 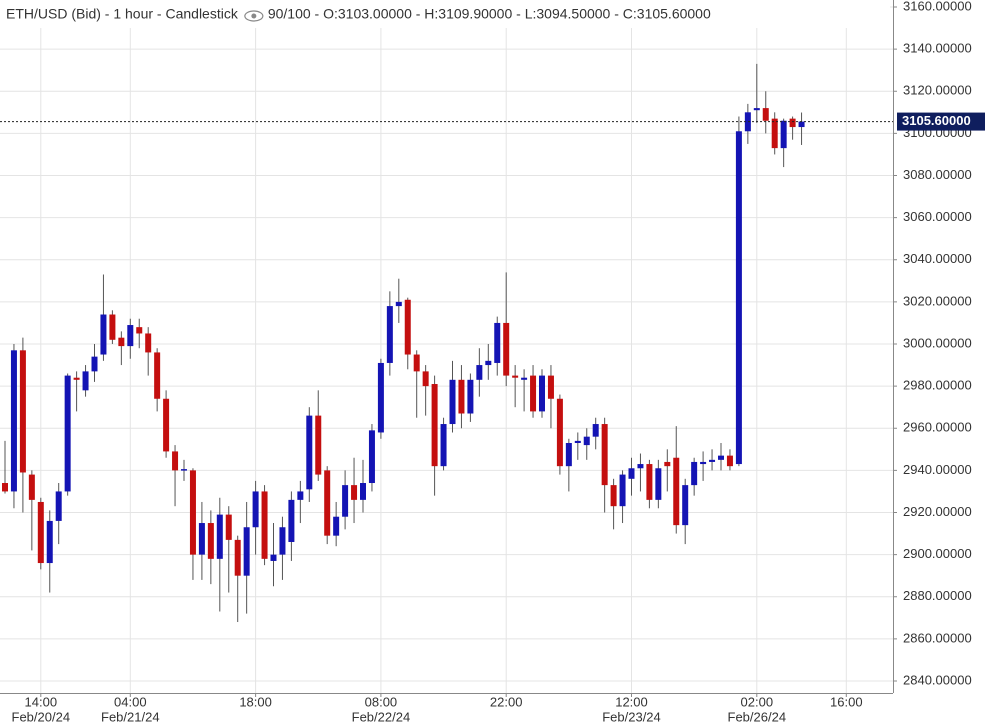 I want to click on header-background, so click(x=445, y=14).